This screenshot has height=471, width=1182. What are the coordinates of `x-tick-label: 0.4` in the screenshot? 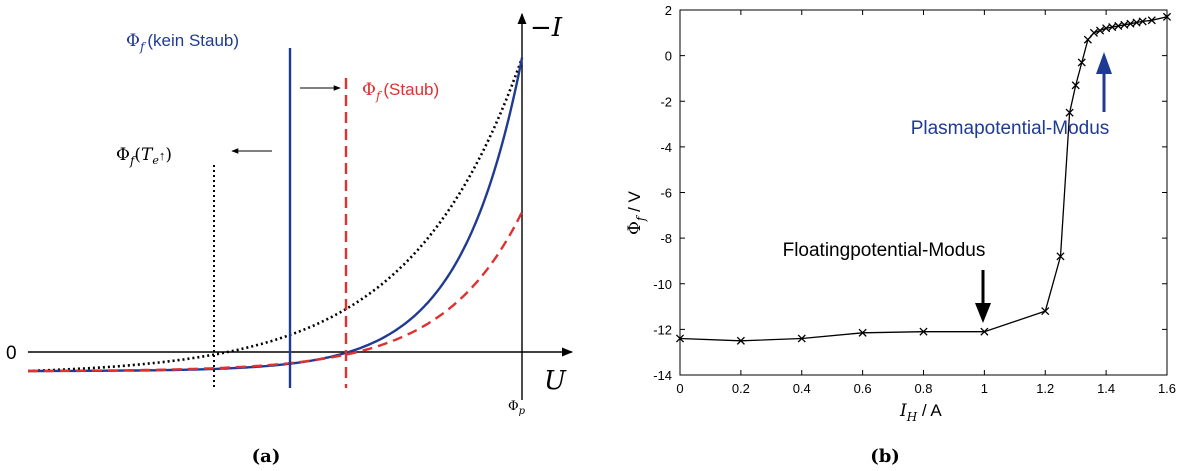 It's located at (802, 388).